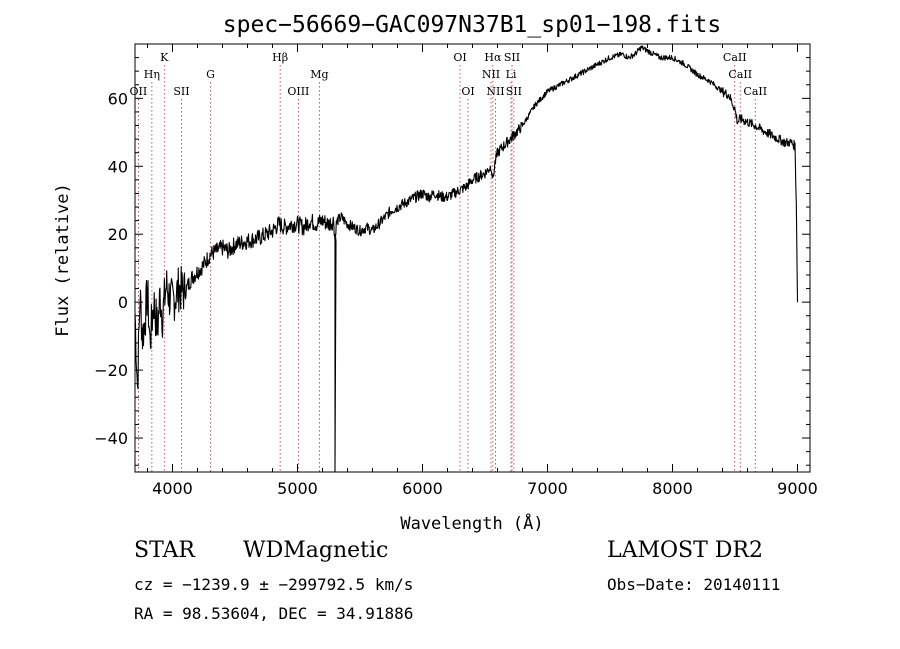 This screenshot has width=900, height=649. Describe the element at coordinates (274, 613) in the screenshot. I see `coordinates: RA = 98.53604, DEC = 34.91886` at that location.